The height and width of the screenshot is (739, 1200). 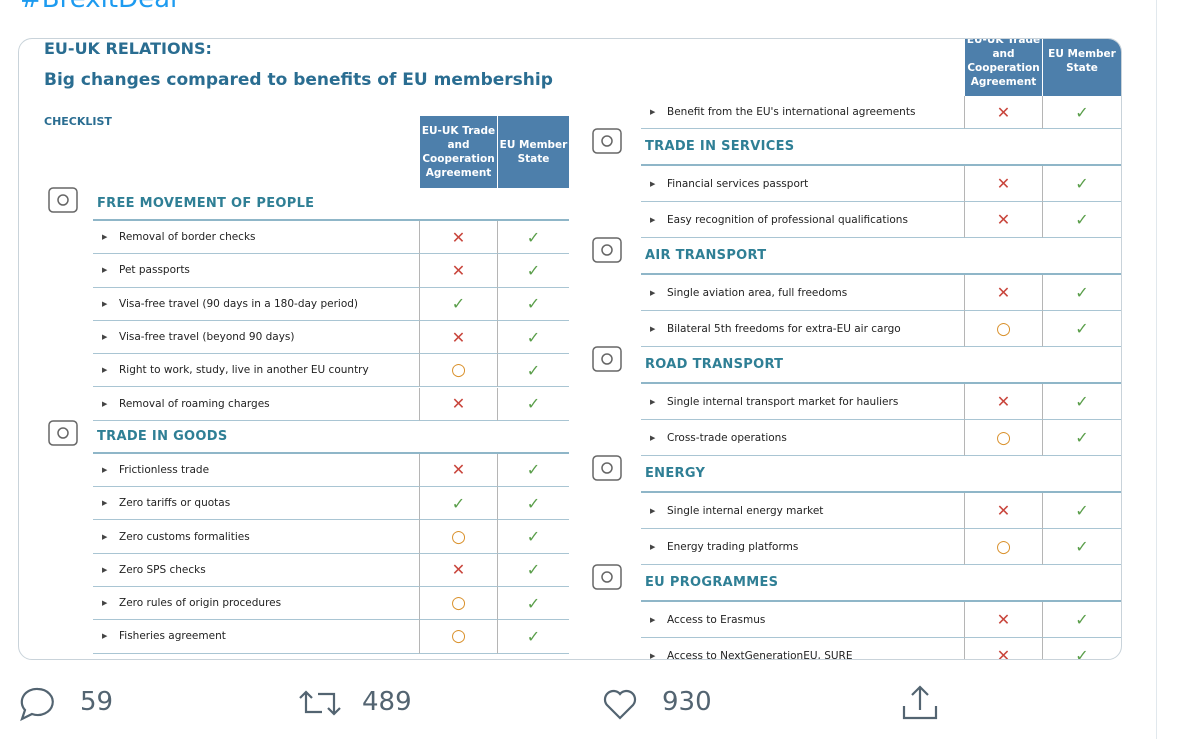 I want to click on retweet-icon, so click(x=320, y=703).